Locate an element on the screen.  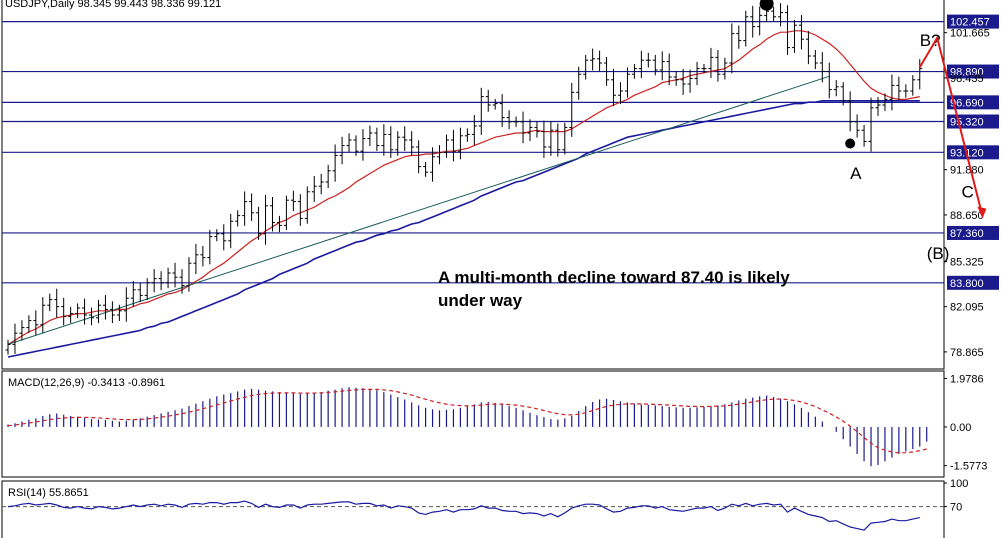
price-tick-5: 82.095 is located at coordinates (967, 308).